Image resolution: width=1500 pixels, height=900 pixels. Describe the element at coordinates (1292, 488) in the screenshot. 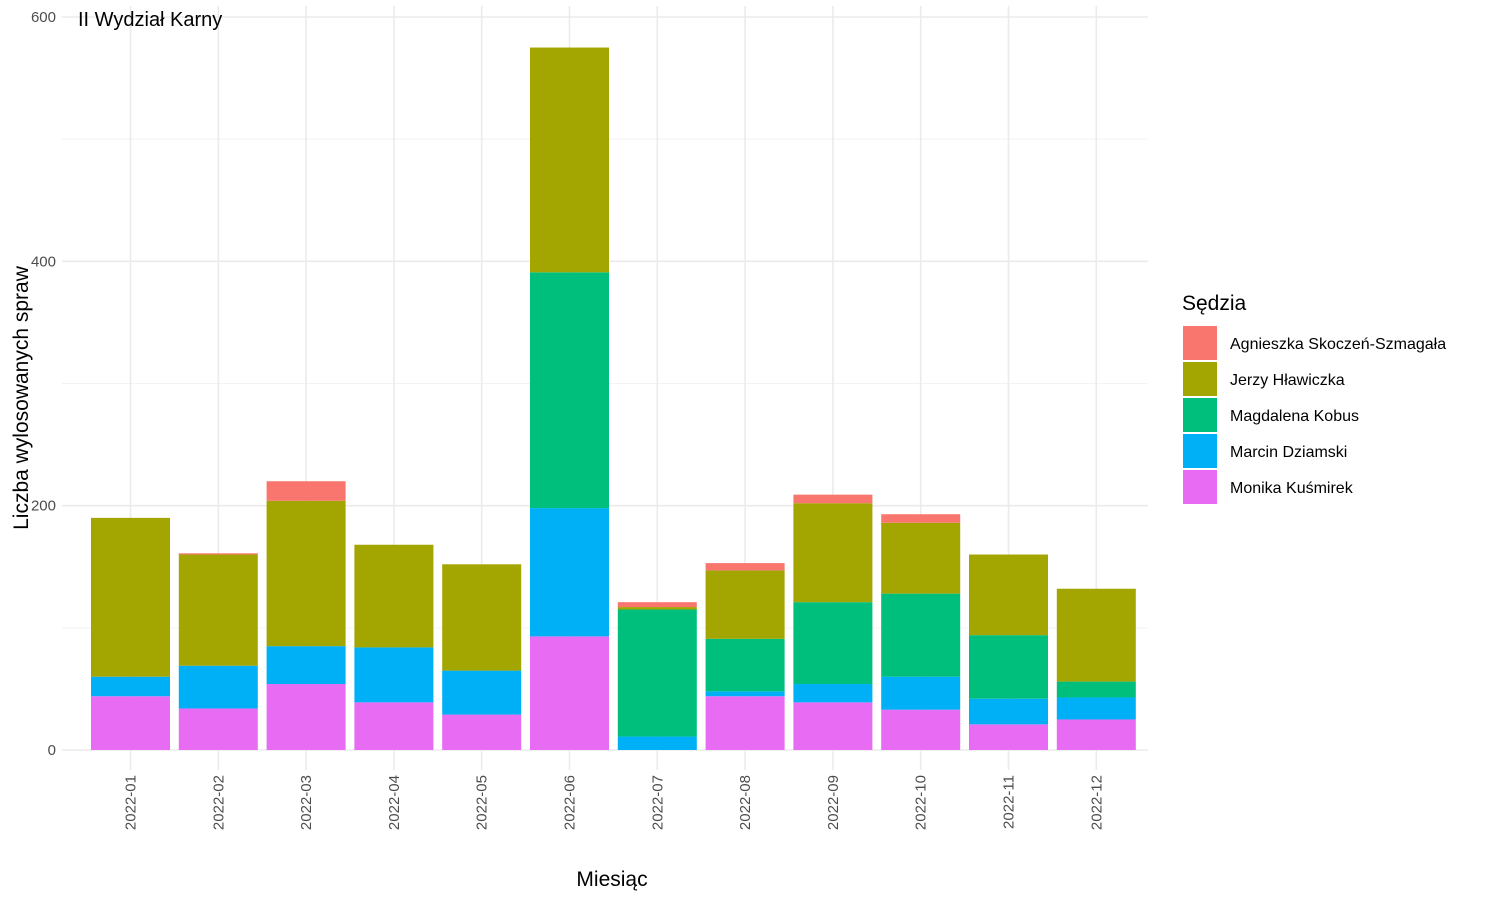

I see `legend-label: Monika Kuśmirek` at that location.